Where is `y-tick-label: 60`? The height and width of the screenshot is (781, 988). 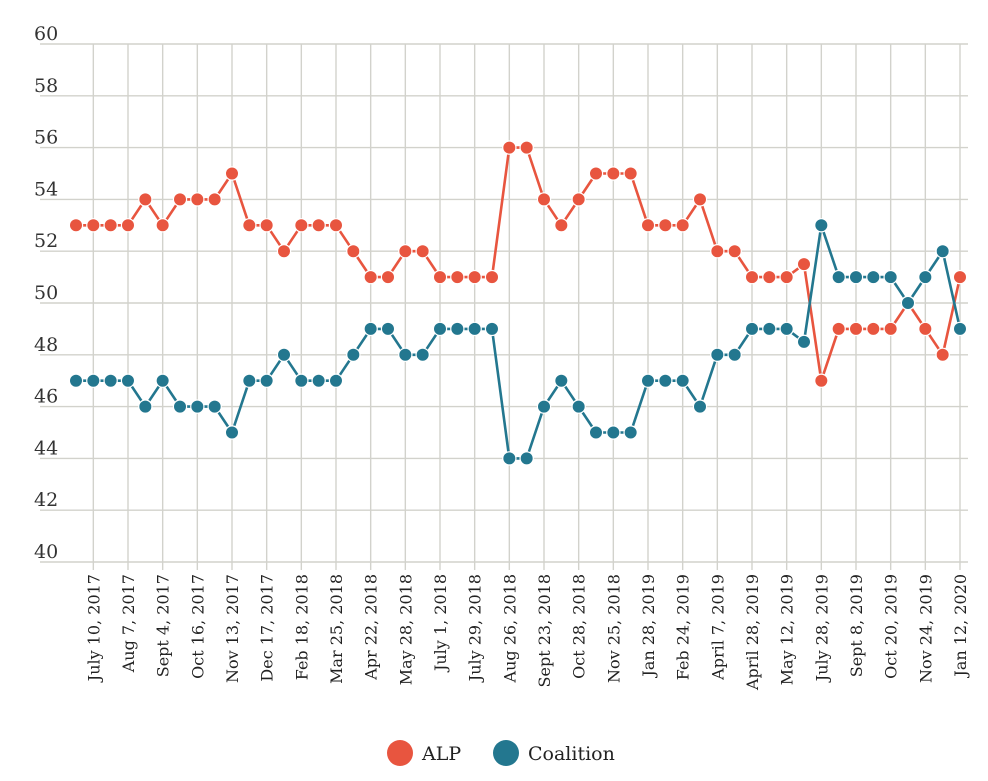
y-tick-label: 60 is located at coordinates (46, 34).